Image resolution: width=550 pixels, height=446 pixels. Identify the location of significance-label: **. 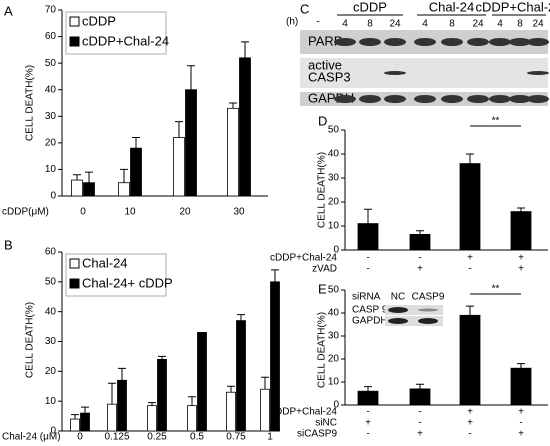
(496, 289).